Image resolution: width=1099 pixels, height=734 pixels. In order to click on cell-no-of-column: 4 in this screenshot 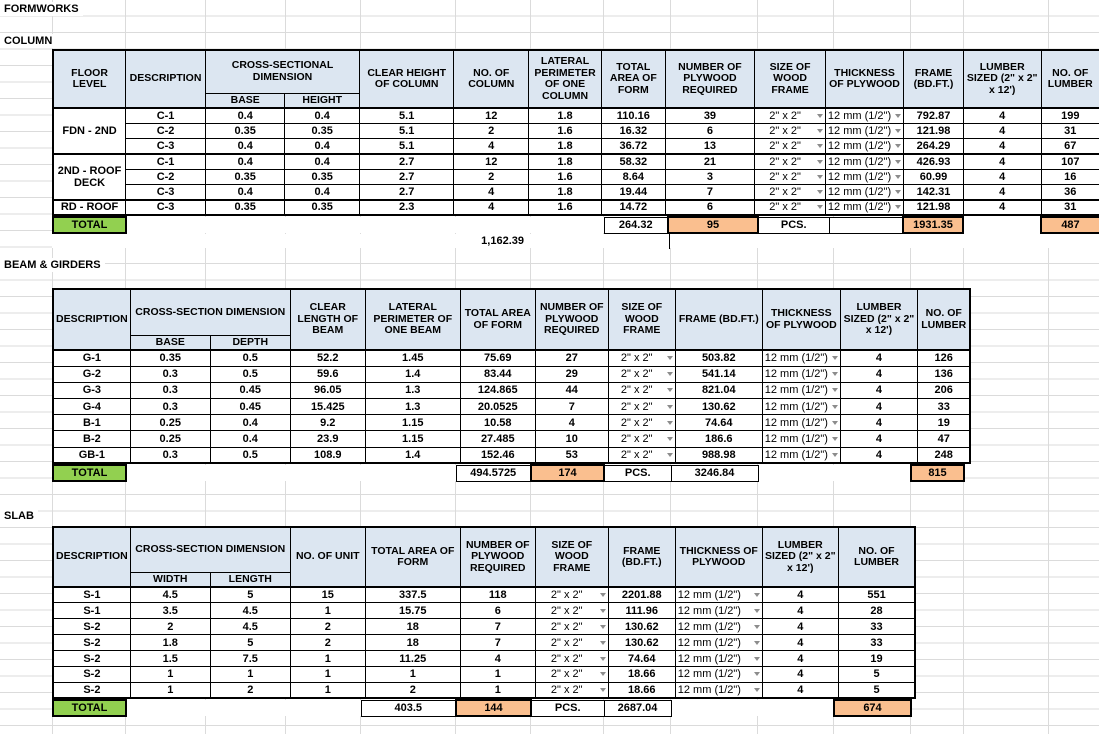, I will do `click(491, 207)`.